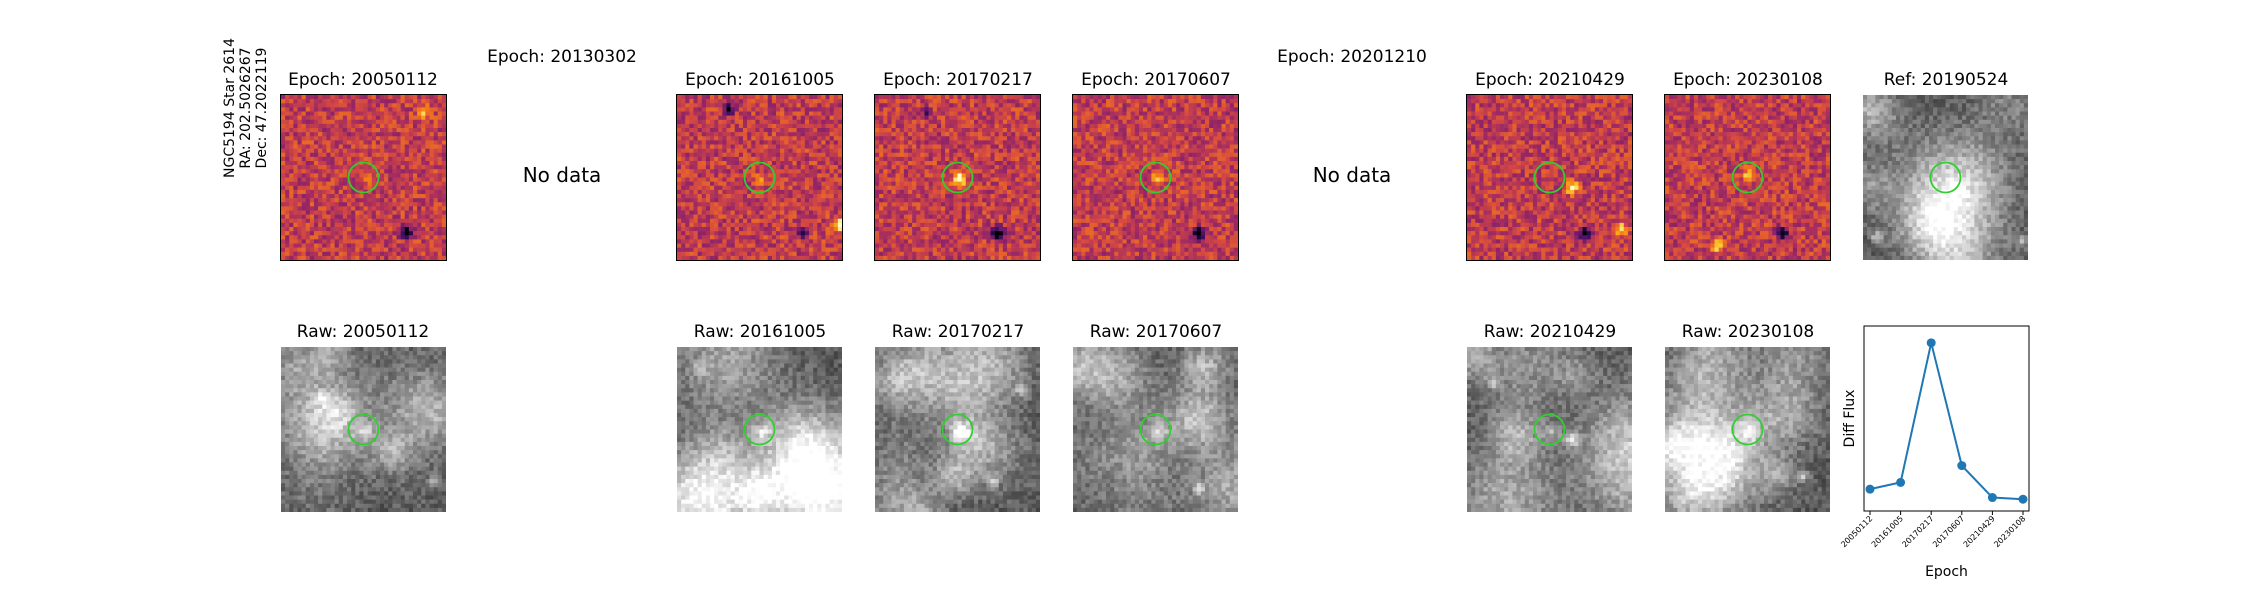  I want to click on diff-title-6: Epoch: 20201210, so click(1352, 57).